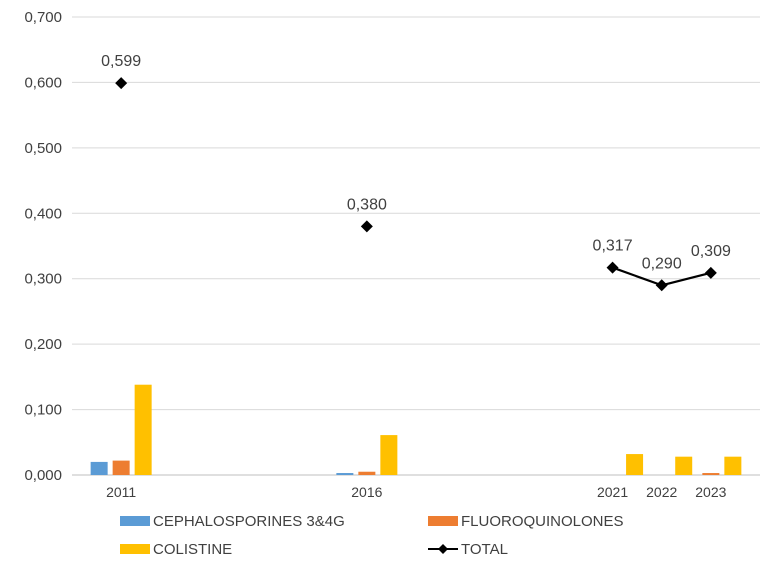  Describe the element at coordinates (192, 549) in the screenshot. I see `legend-label: COLISTINE` at that location.